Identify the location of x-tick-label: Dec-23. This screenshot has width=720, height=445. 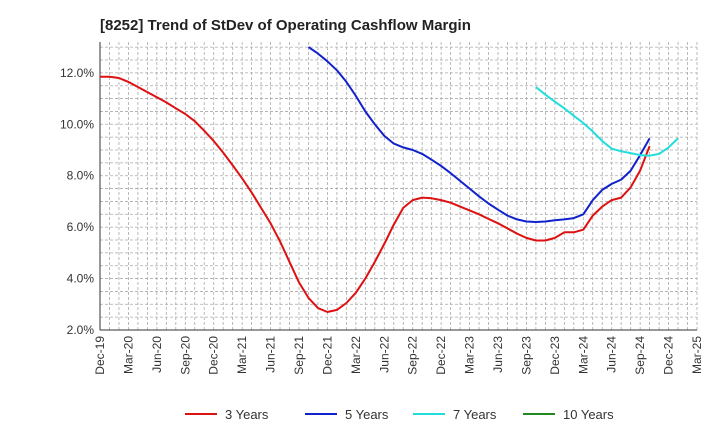
(555, 355).